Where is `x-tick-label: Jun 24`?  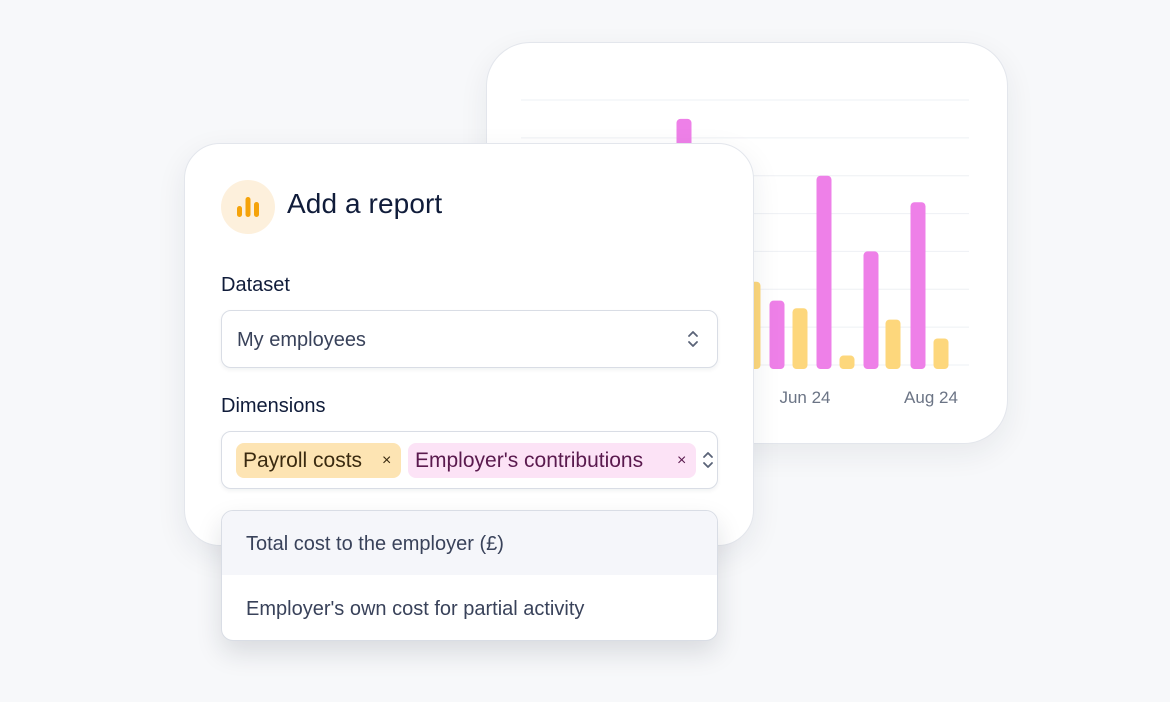
x-tick-label: Jun 24 is located at coordinates (804, 397).